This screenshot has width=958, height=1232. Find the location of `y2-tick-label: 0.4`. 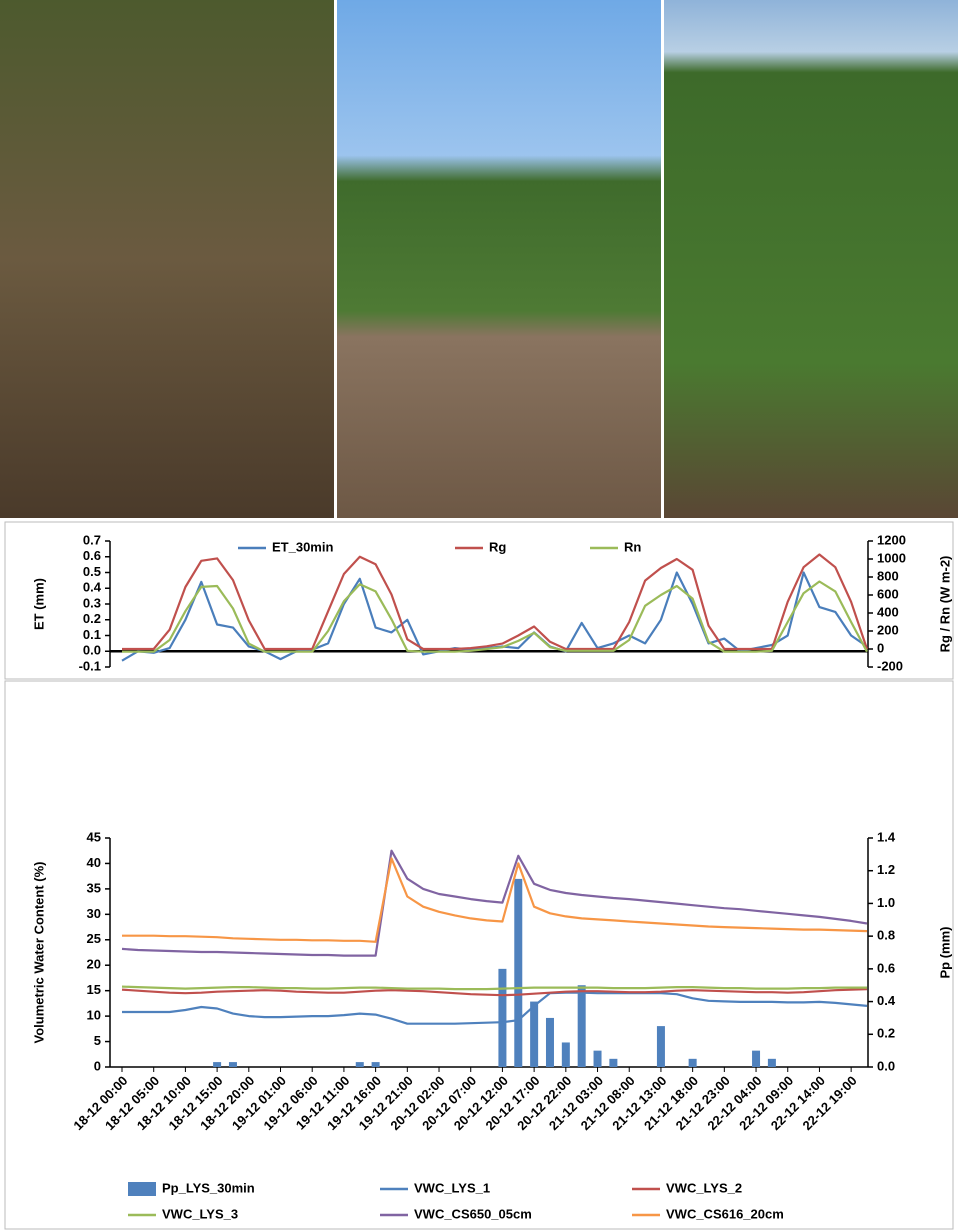

y2-tick-label: 0.4 is located at coordinates (886, 1000).